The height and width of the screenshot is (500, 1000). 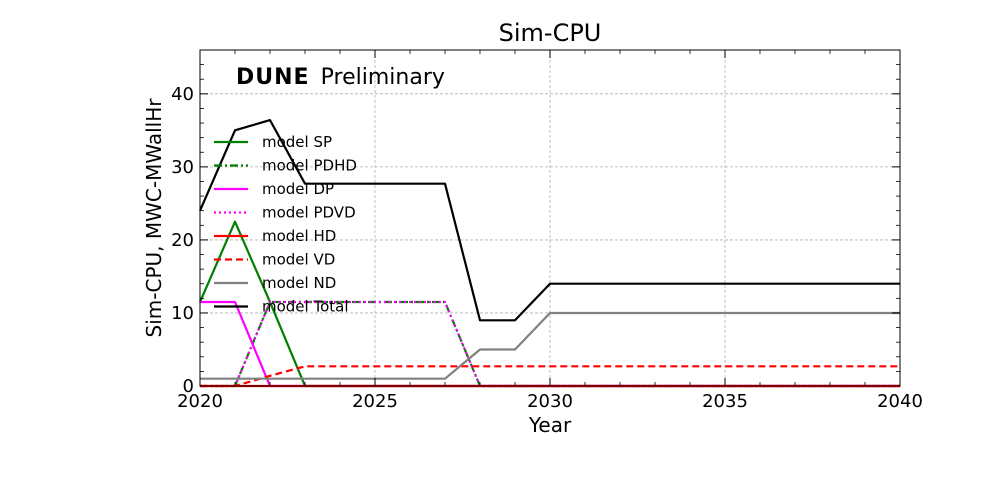 What do you see at coordinates (309, 213) in the screenshot?
I see `legend-label: model PDVD` at bounding box center [309, 213].